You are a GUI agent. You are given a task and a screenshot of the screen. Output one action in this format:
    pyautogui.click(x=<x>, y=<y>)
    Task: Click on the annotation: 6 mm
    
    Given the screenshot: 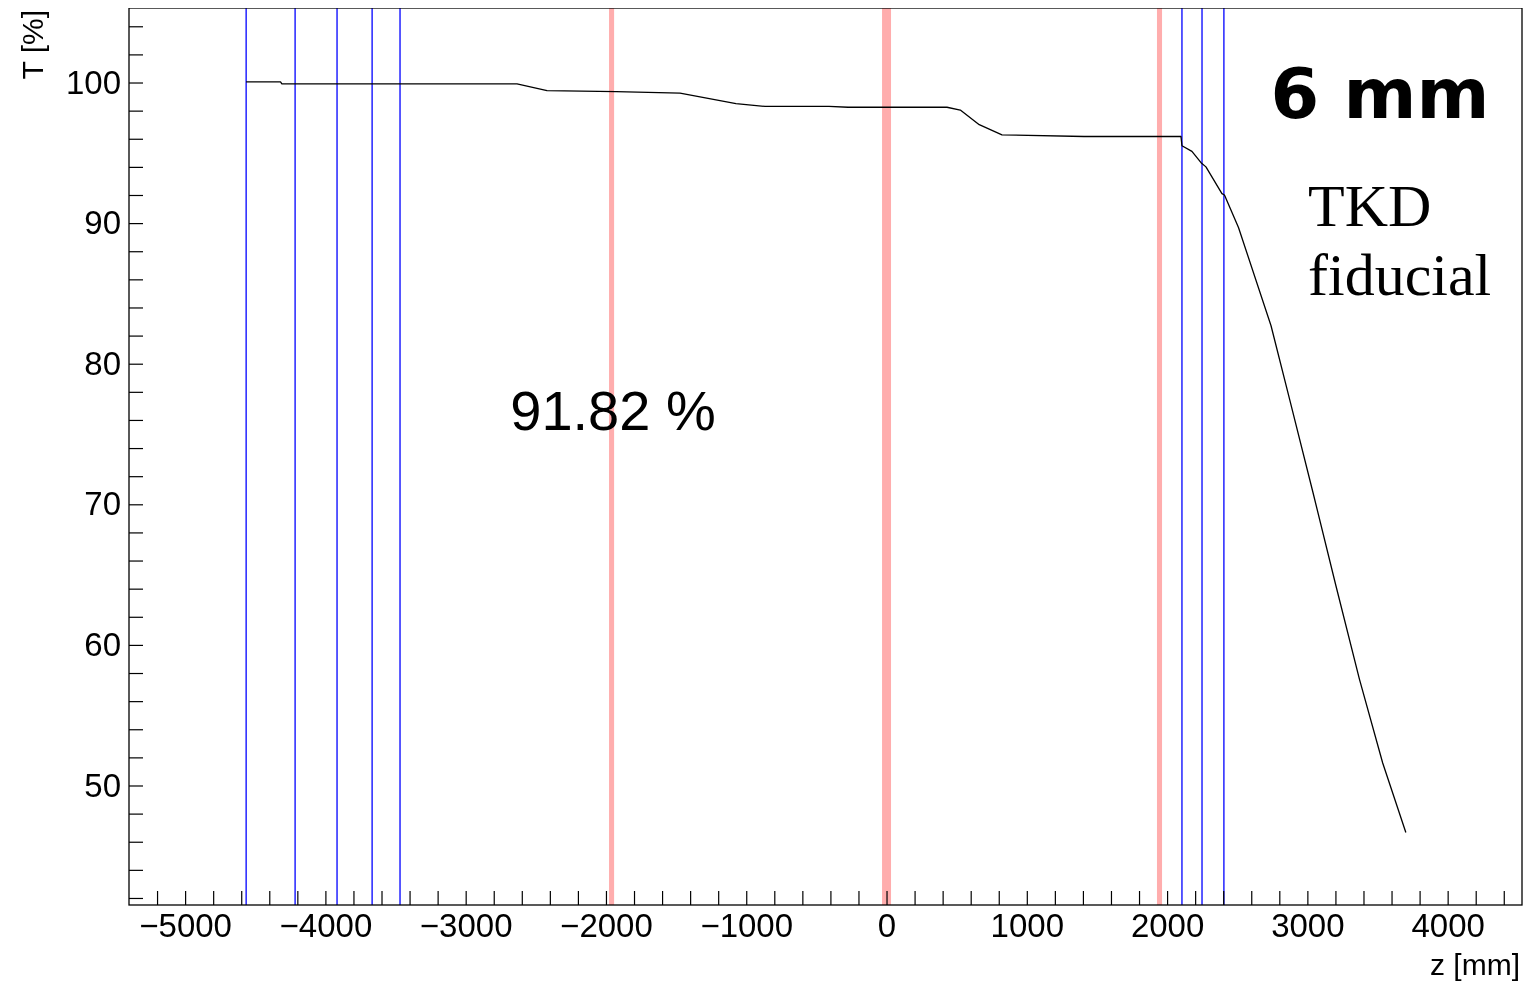 What is the action you would take?
    pyautogui.click(x=1380, y=94)
    